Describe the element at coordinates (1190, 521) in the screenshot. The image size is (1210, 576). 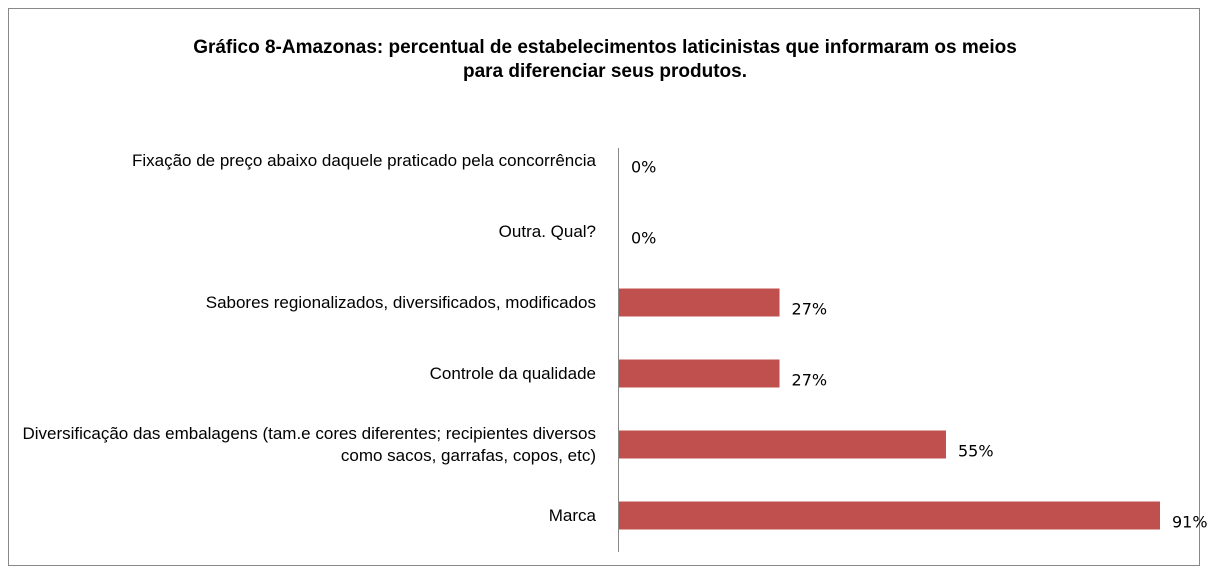
I see `value-label: 91%` at that location.